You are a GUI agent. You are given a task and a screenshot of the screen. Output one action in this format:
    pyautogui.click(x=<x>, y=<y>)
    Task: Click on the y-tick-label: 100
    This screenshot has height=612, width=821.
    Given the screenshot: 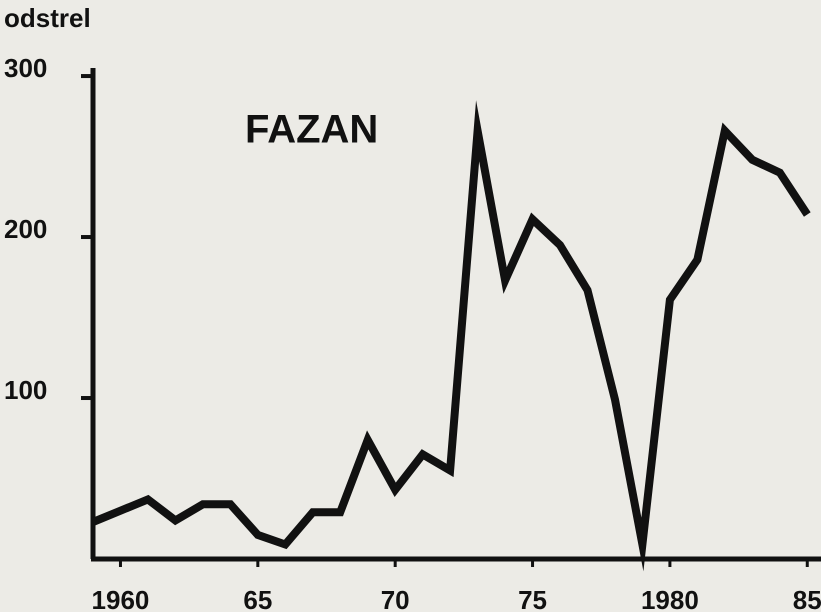 What is the action you would take?
    pyautogui.click(x=25, y=390)
    